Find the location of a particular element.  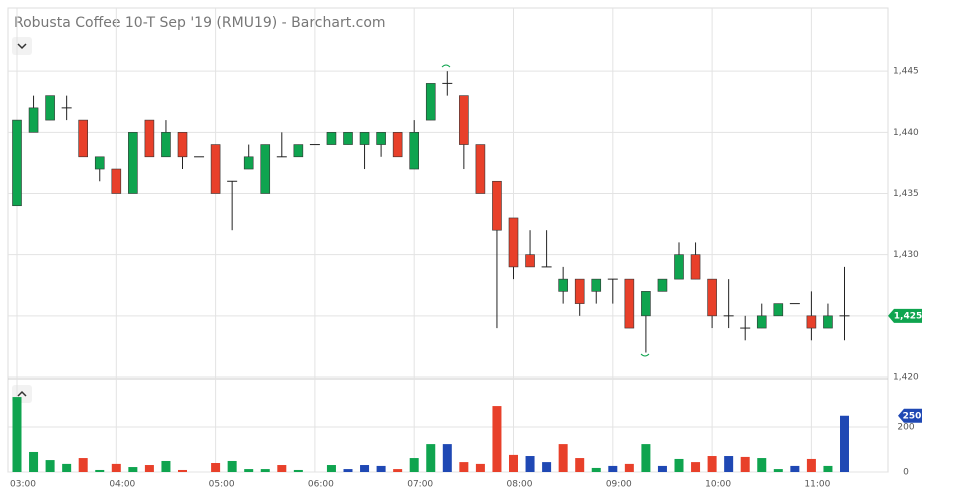

x-tick-label: 11:00 is located at coordinates (817, 485).